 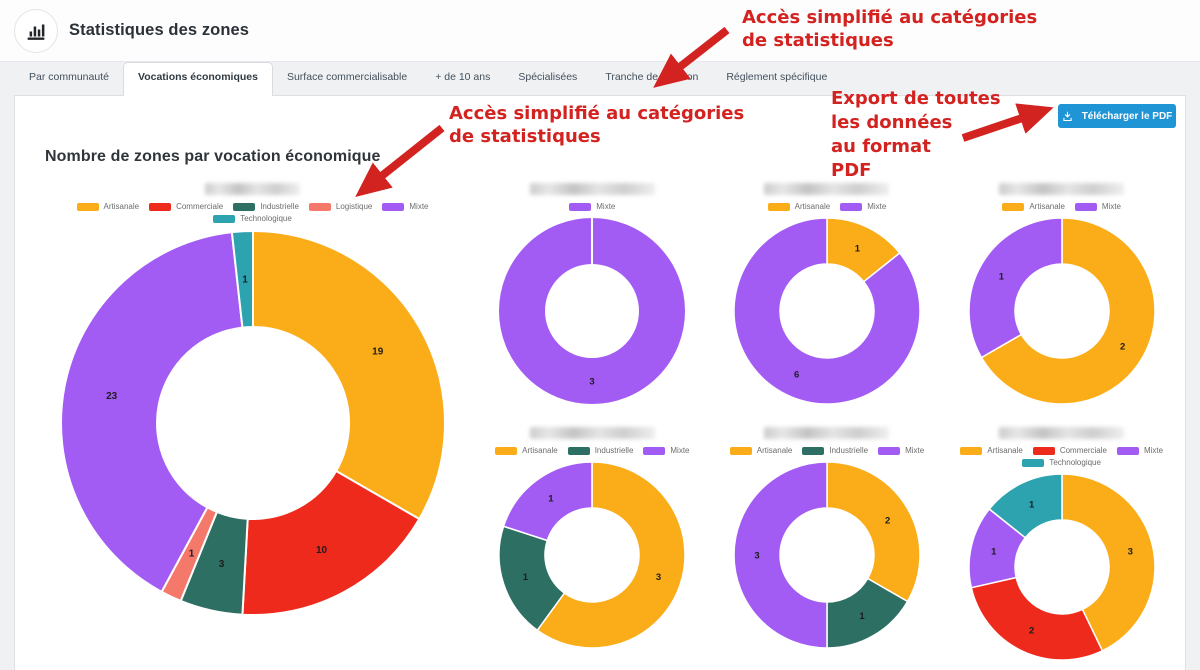 What do you see at coordinates (340, 206) in the screenshot?
I see `legend-item-logistique: Logistique` at bounding box center [340, 206].